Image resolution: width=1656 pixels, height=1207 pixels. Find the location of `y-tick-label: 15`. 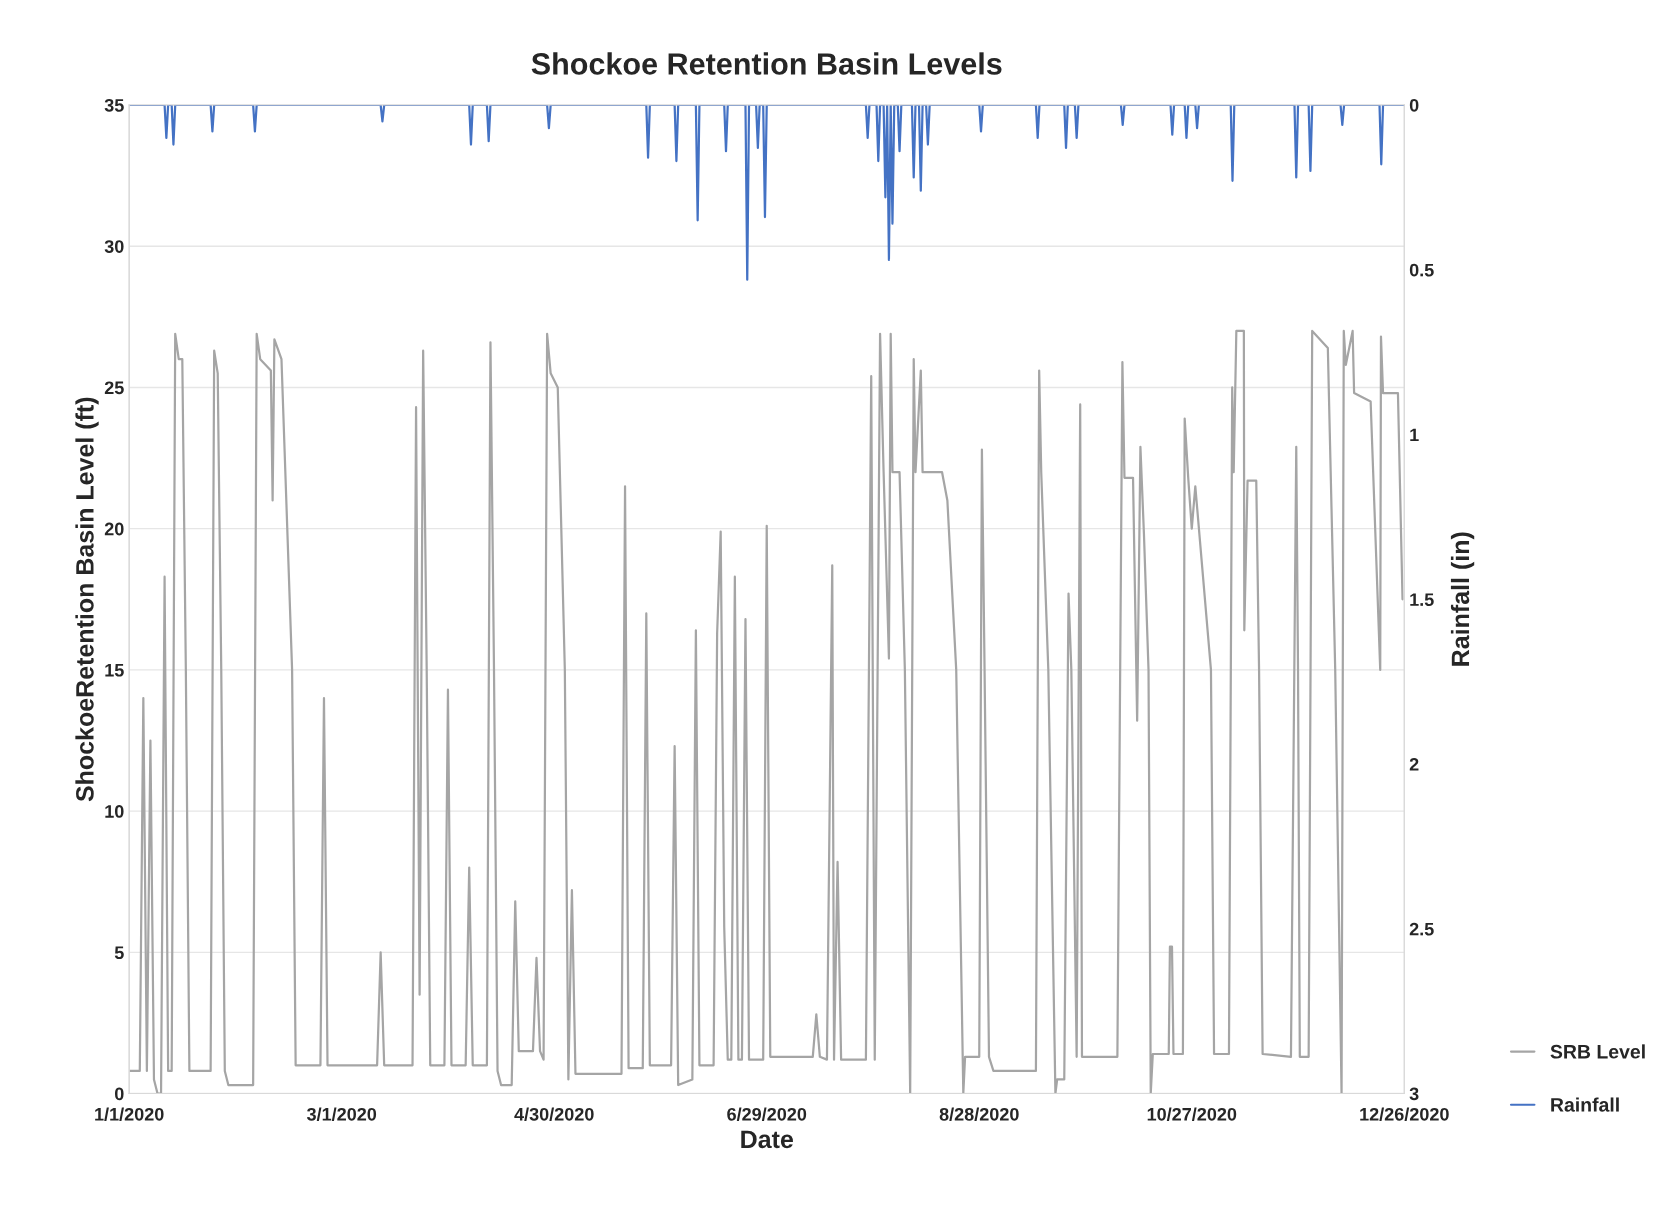

y-tick-label: 15 is located at coordinates (114, 670).